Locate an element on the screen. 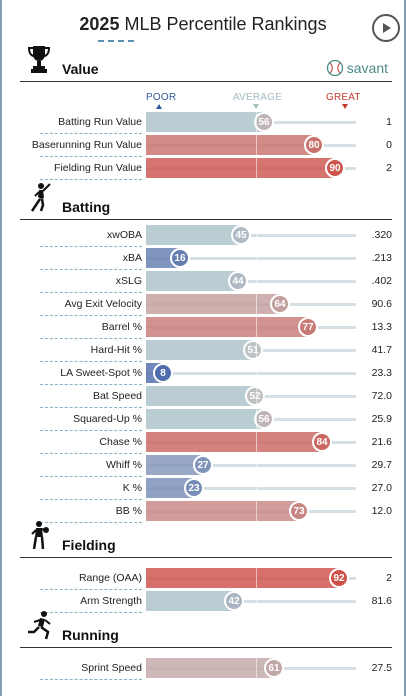 This screenshot has width=406, height=696. metric-value: 29.7 is located at coordinates (381, 465).